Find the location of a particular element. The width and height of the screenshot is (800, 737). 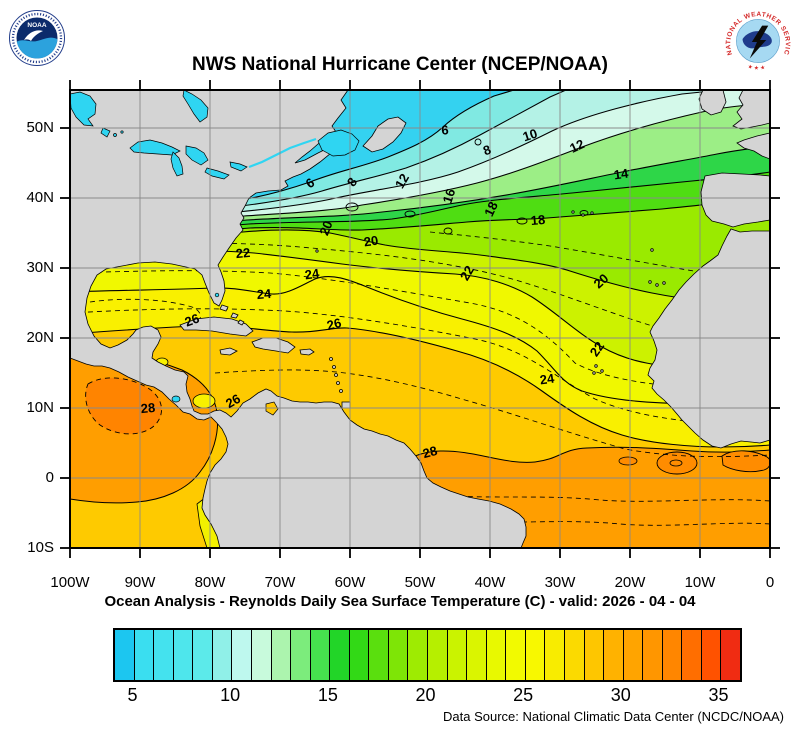

azores is located at coordinates (573, 212).